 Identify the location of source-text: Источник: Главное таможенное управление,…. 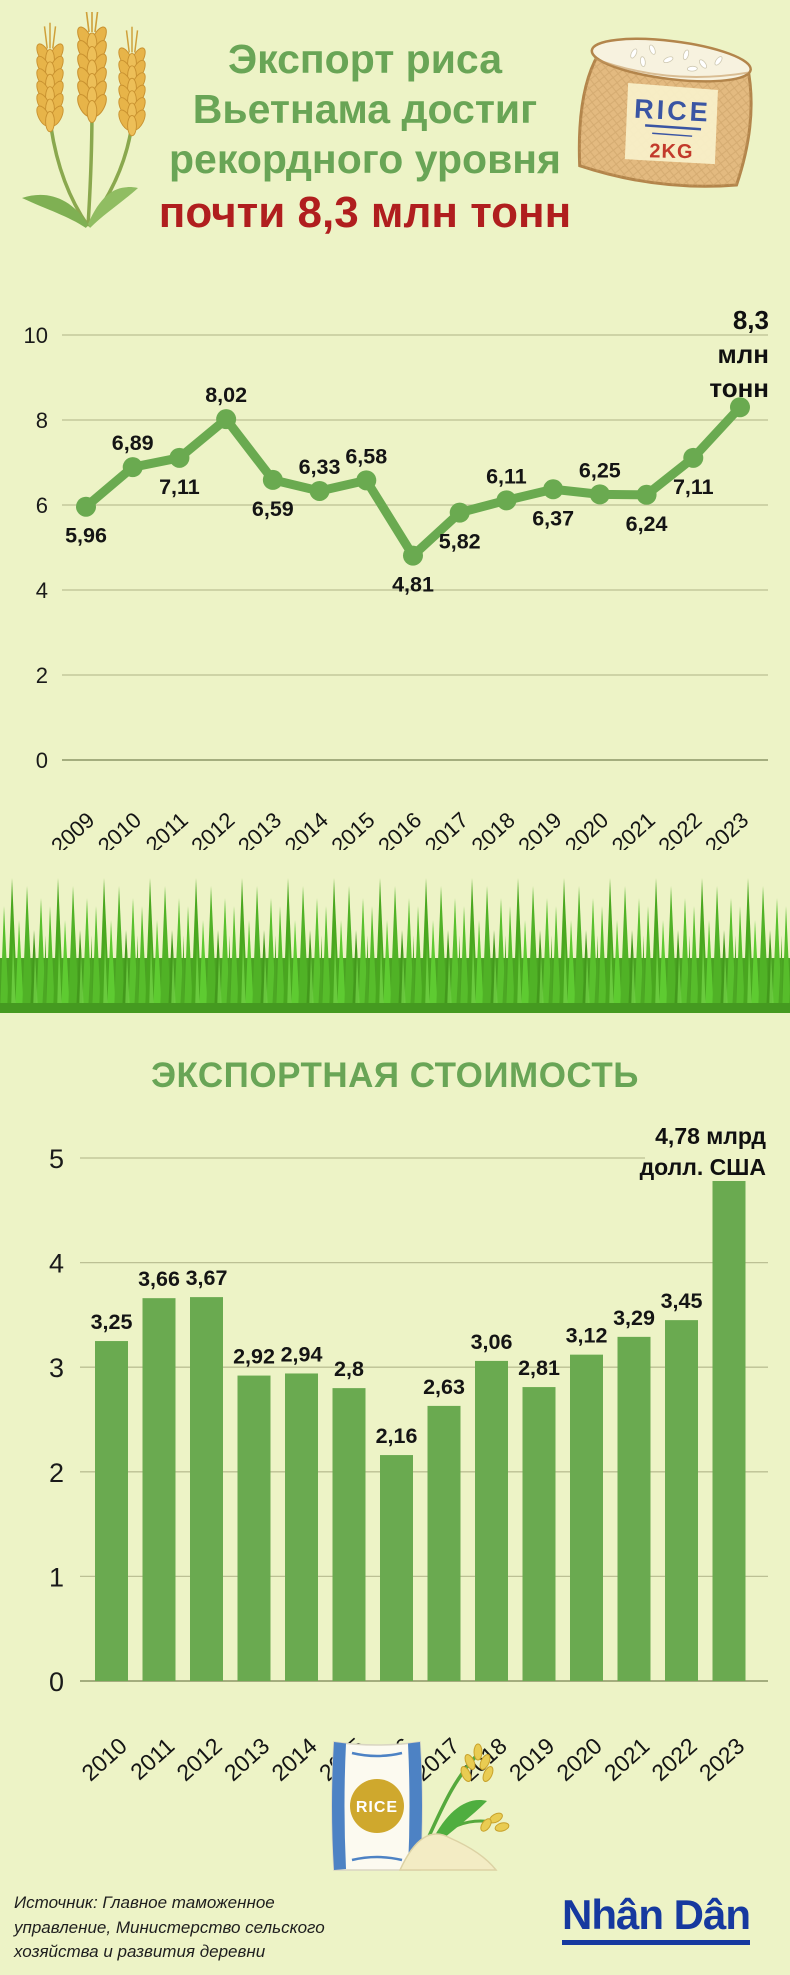
(169, 1928).